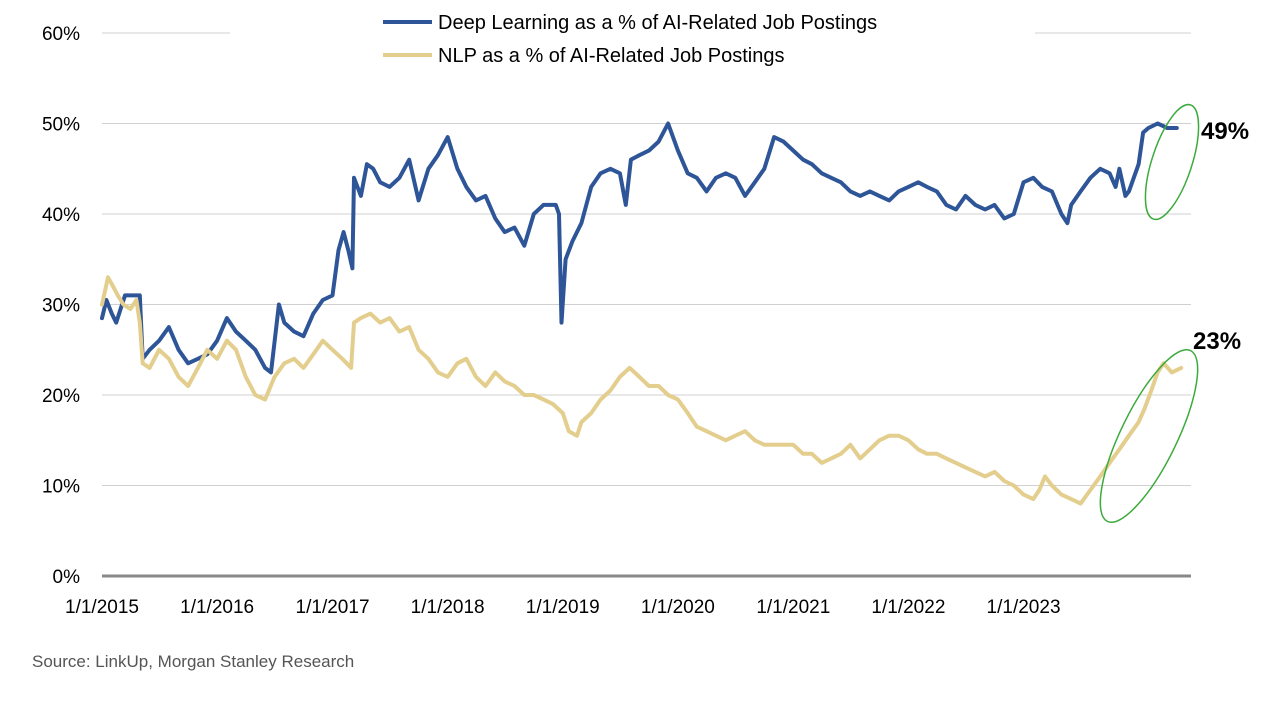  What do you see at coordinates (193, 661) in the screenshot?
I see `source-note: Source: LinkUp, Morgan Stanley Research` at bounding box center [193, 661].